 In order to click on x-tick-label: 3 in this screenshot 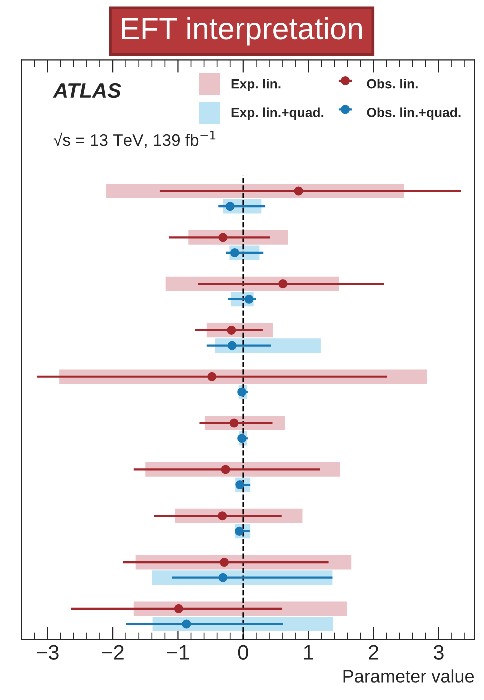, I will do `click(439, 652)`.